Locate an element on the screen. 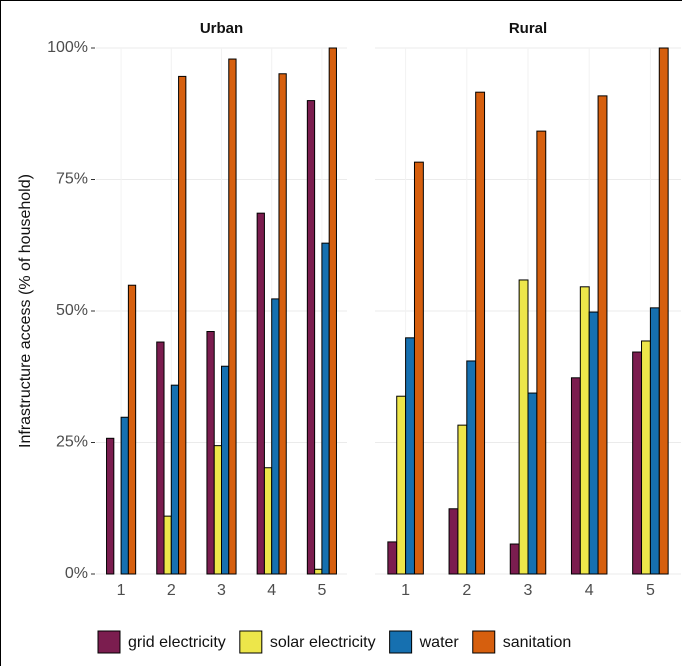 Image resolution: width=682 pixels, height=671 pixels. y-tick-label: 50% is located at coordinates (72, 310).